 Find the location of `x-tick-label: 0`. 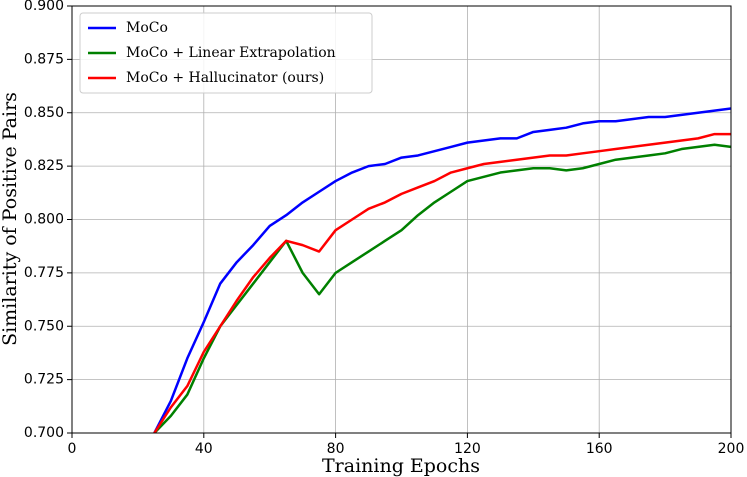

x-tick-label: 0 is located at coordinates (72, 449).